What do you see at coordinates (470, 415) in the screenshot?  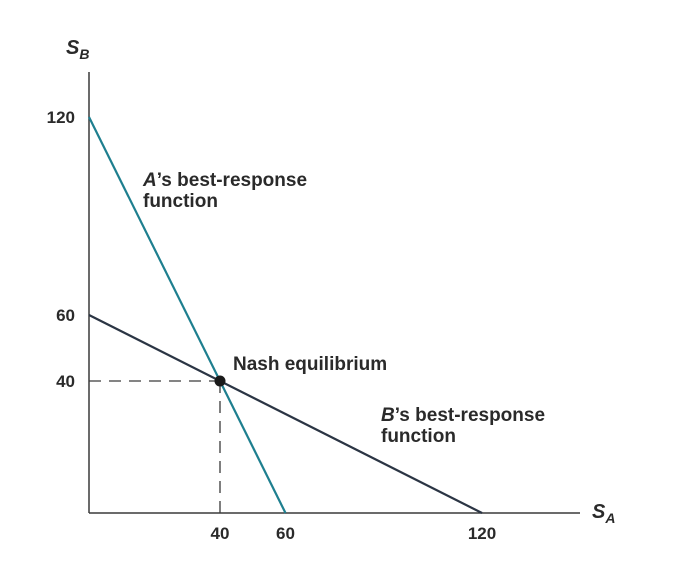 I see `b-best-response-label-rest: ’s best-response` at bounding box center [470, 415].